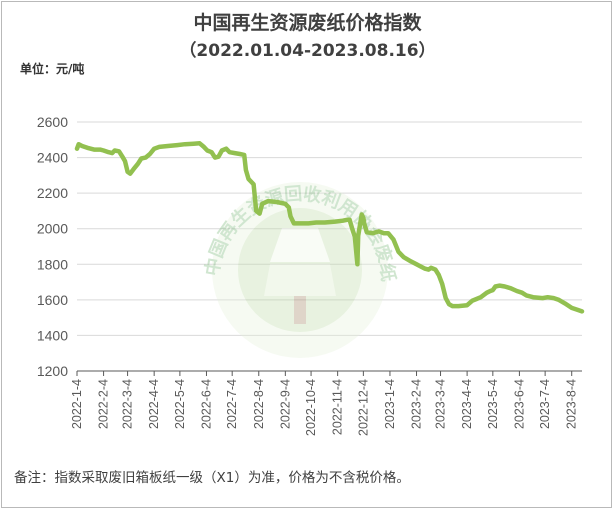 The height and width of the screenshot is (511, 615). Describe the element at coordinates (212, 478) in the screenshot. I see `footnote: 备注：指数采取废旧箱板纸一级（X1）为准，价格为不含税价格。` at that location.